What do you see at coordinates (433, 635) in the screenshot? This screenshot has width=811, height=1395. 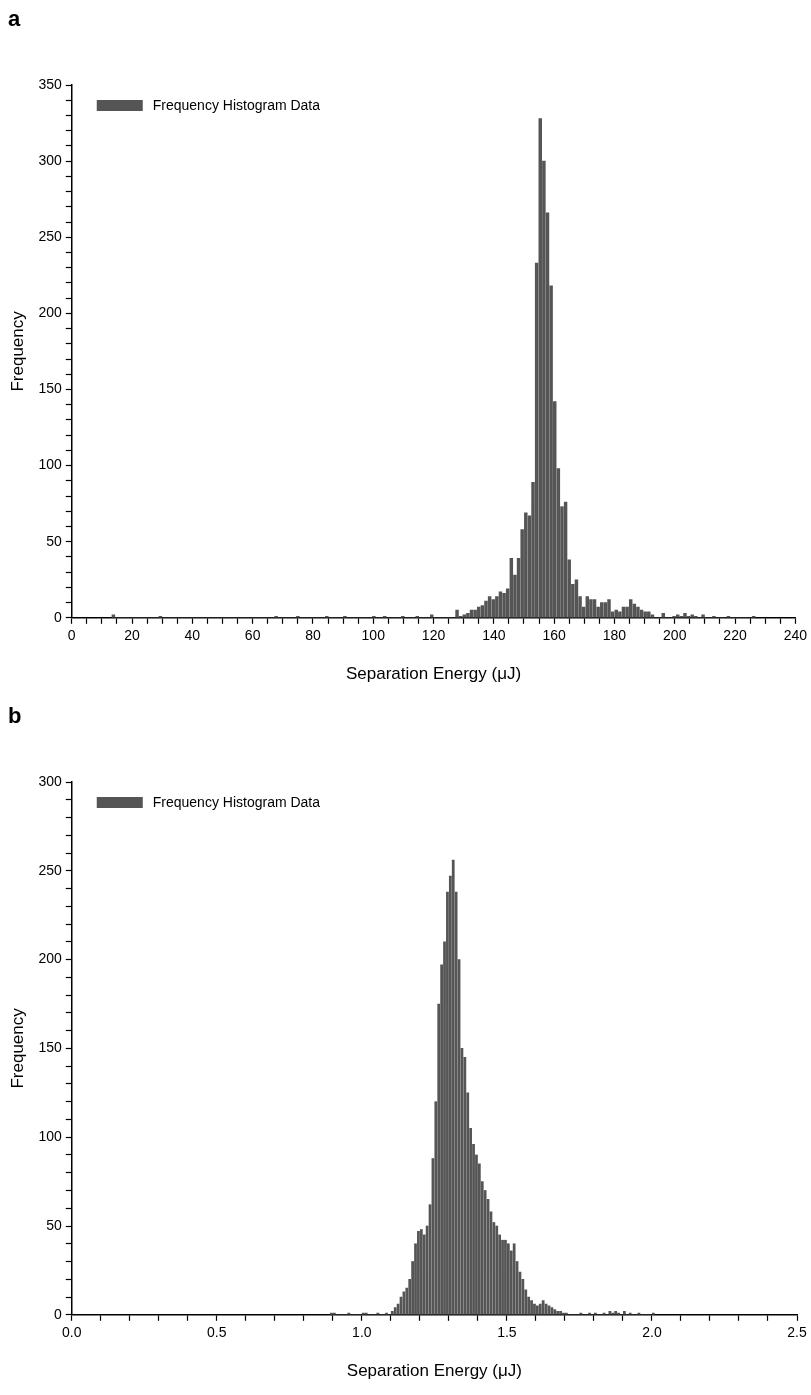 I see `x-tick-label: 120` at bounding box center [433, 635].